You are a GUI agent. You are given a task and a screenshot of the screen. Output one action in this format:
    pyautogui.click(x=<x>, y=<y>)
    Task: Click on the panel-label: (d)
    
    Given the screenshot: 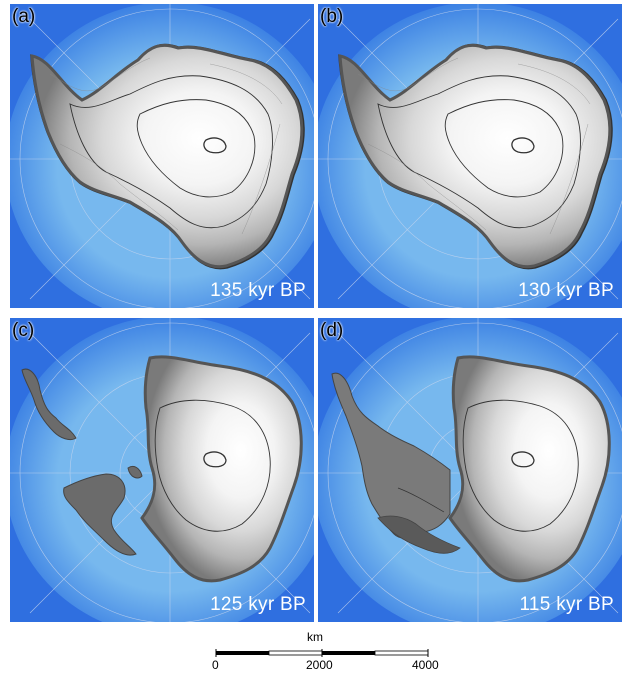 What is the action you would take?
    pyautogui.click(x=332, y=330)
    